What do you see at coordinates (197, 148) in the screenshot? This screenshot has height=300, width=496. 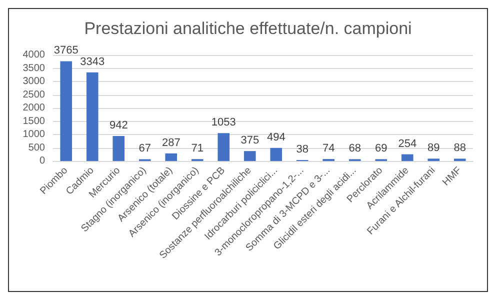 I see `data-label: 71` at bounding box center [197, 148].